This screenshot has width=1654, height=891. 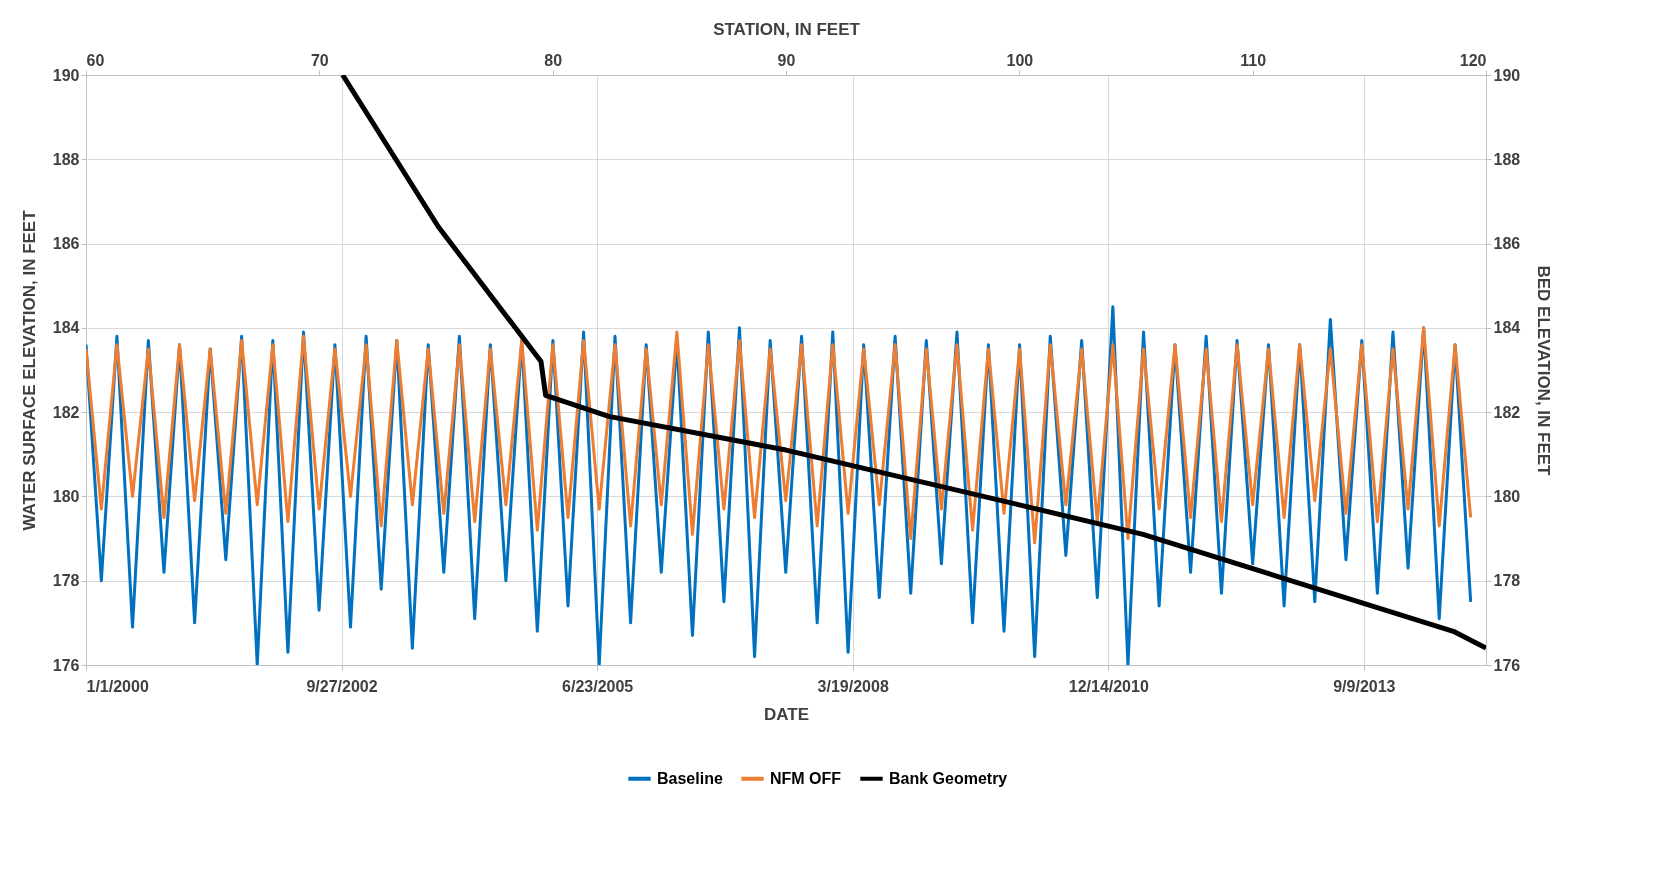 What do you see at coordinates (66, 75) in the screenshot?
I see `y-tick-label: 190` at bounding box center [66, 75].